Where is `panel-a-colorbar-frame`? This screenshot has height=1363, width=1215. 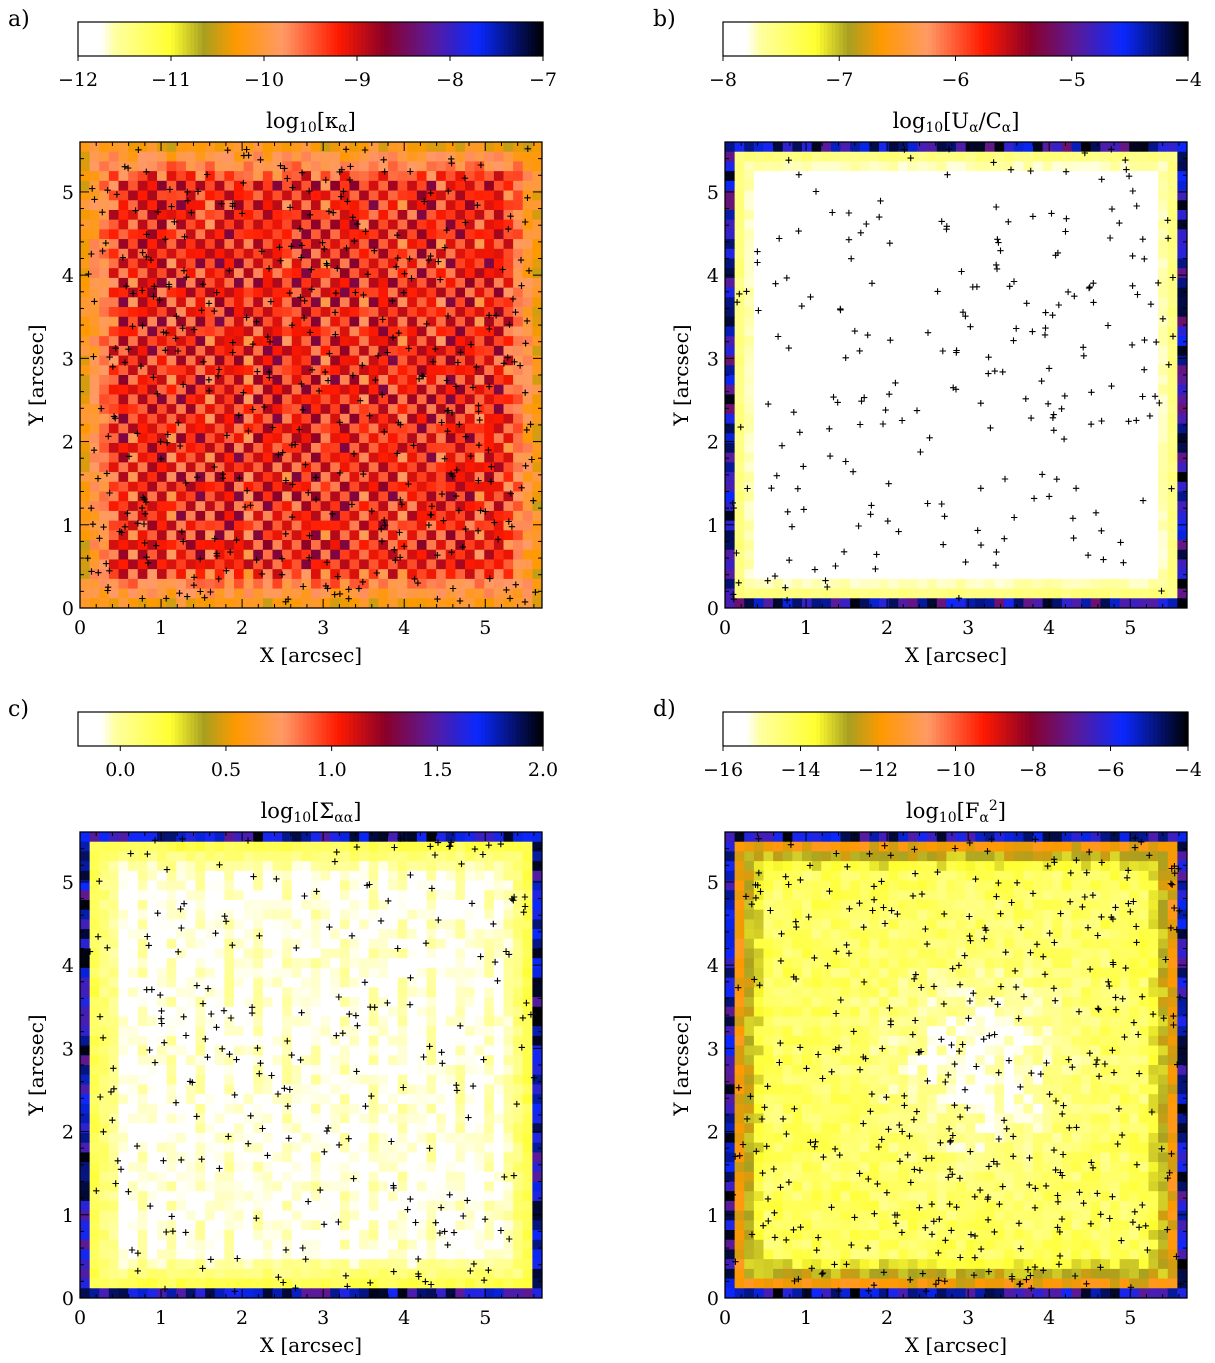
panel-a-colorbar-frame is located at coordinates (310, 39).